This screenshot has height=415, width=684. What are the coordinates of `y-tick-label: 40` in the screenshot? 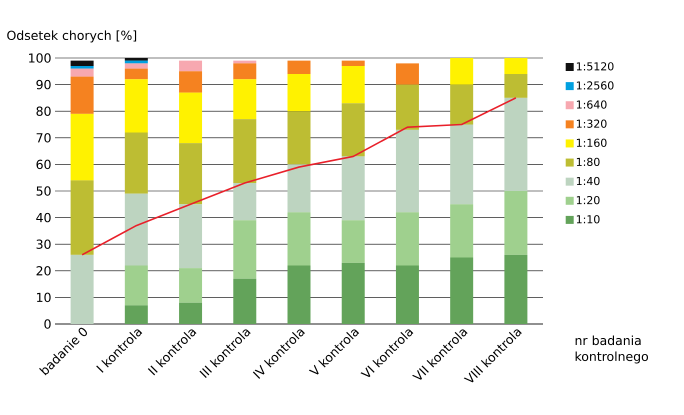 It's located at (43, 217).